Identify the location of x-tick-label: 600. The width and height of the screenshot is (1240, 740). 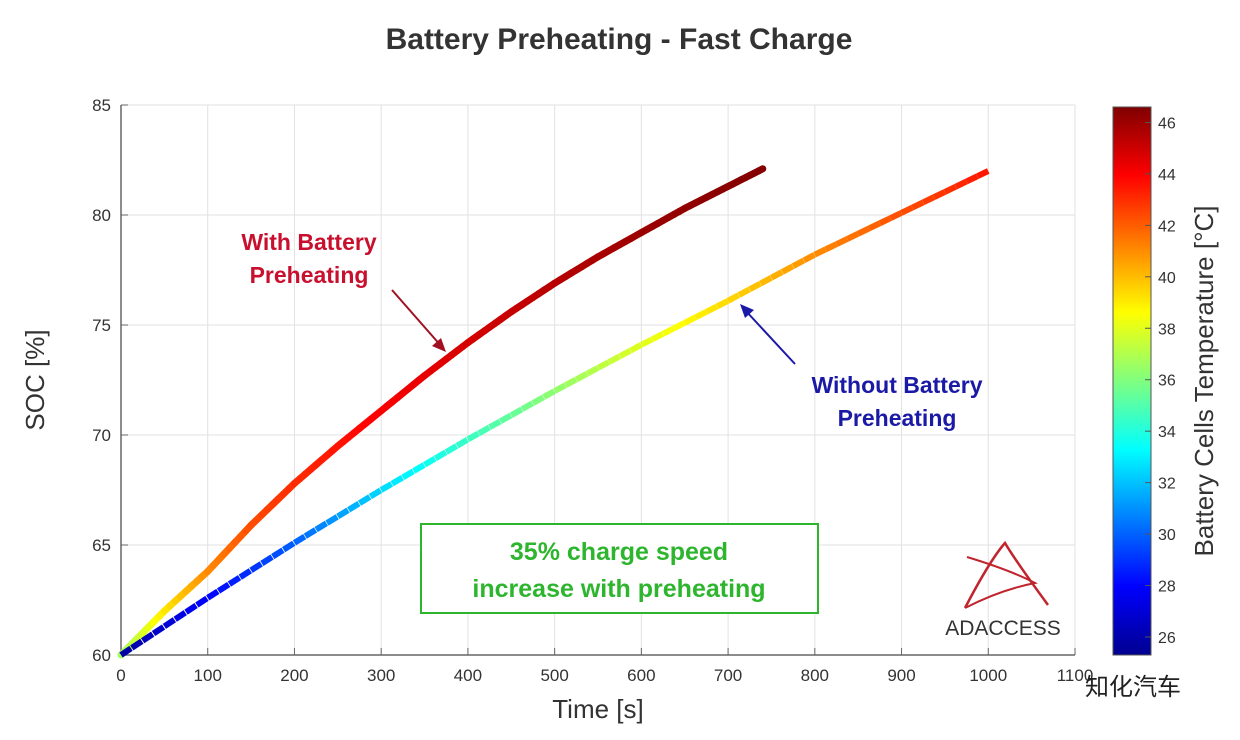
(641, 675).